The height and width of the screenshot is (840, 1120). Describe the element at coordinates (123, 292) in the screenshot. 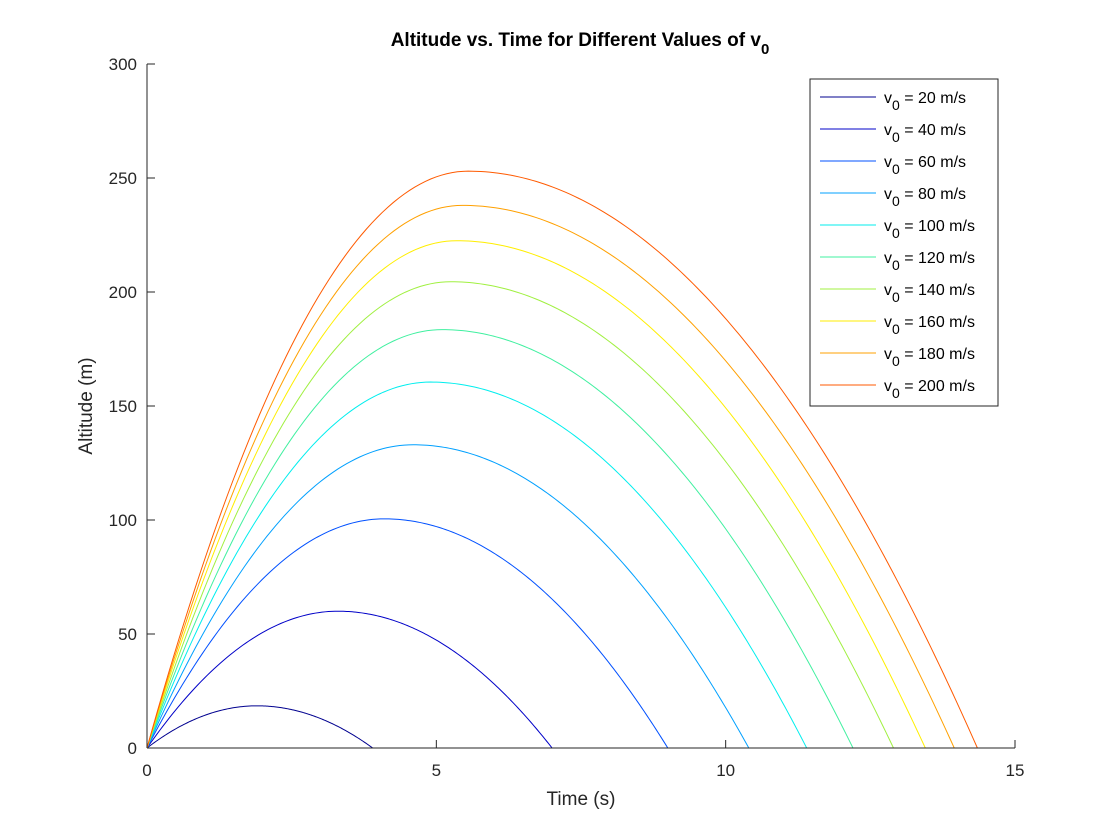

I see `y-tick-label: 200` at that location.